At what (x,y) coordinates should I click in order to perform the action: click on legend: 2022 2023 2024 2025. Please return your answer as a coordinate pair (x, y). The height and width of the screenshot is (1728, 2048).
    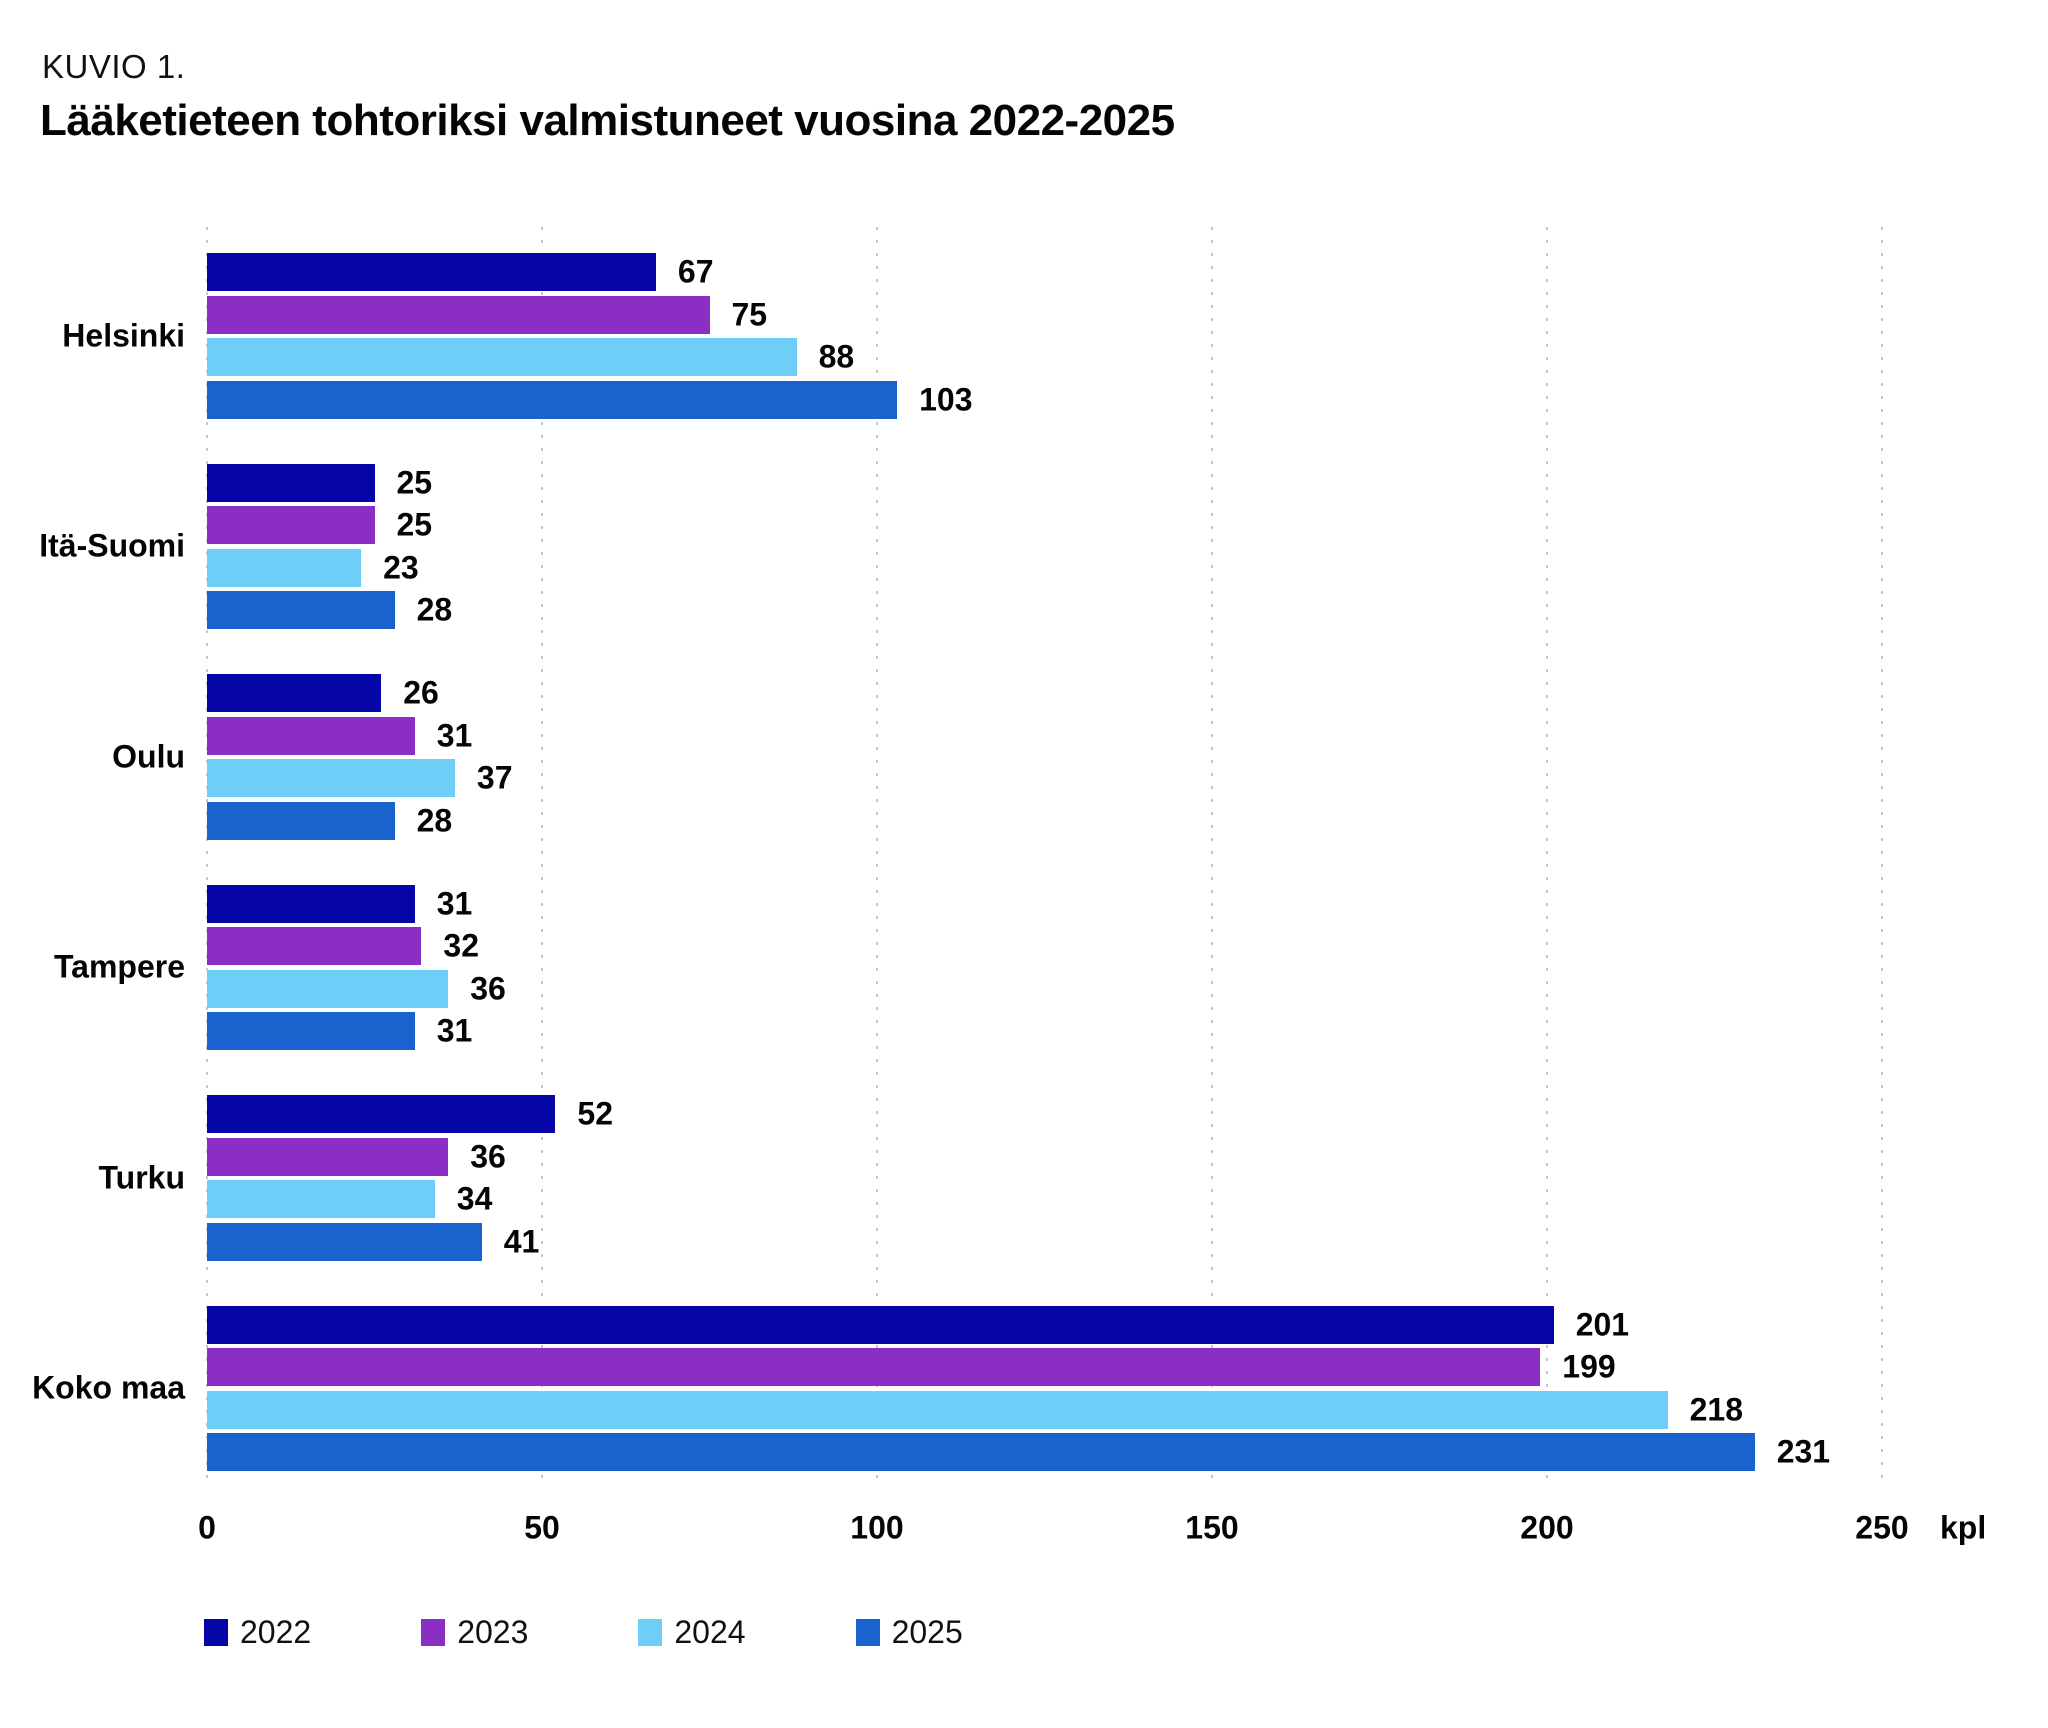
    Looking at the image, I should click on (583, 1632).